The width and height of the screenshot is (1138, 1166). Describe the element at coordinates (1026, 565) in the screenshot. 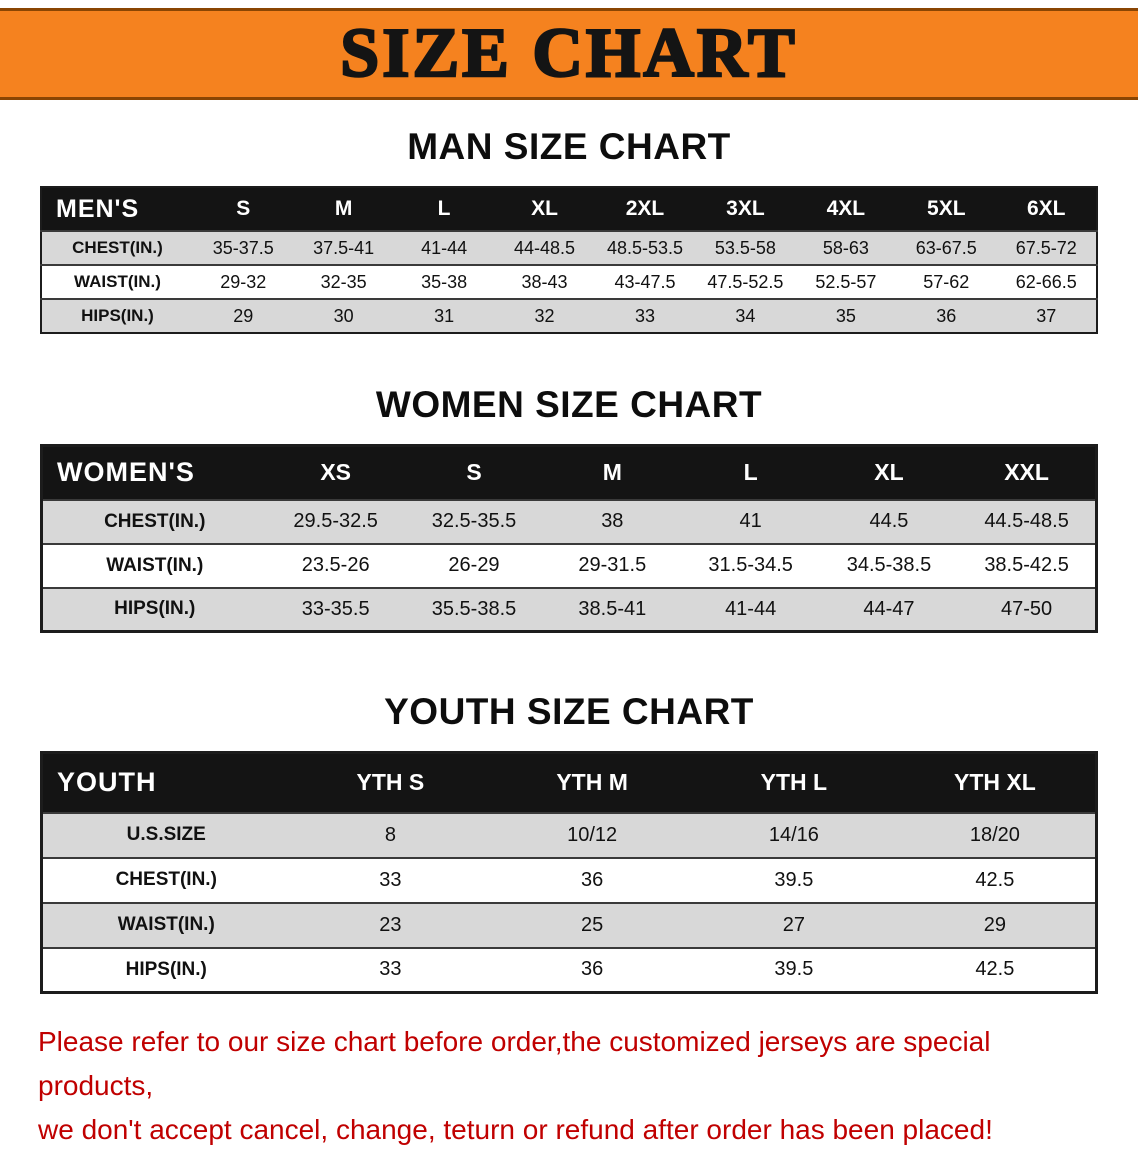

I see `table-cell: 38.5-42.5` at that location.